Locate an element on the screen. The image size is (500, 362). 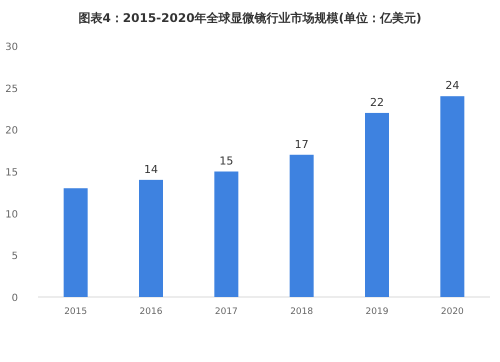
x-tick-label: 2020 is located at coordinates (452, 312).